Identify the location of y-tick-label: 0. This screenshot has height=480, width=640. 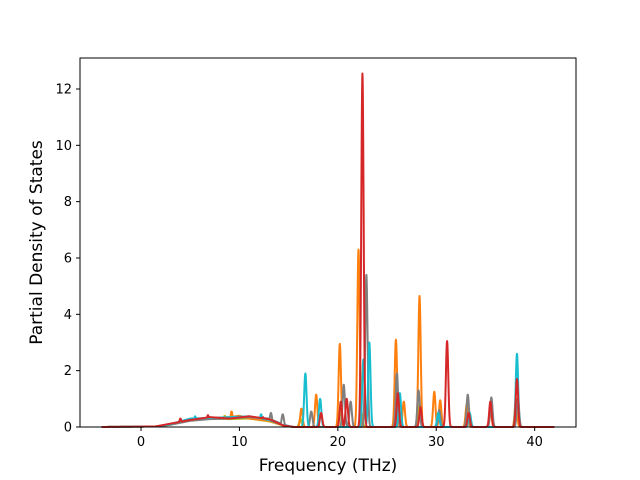
(68, 428).